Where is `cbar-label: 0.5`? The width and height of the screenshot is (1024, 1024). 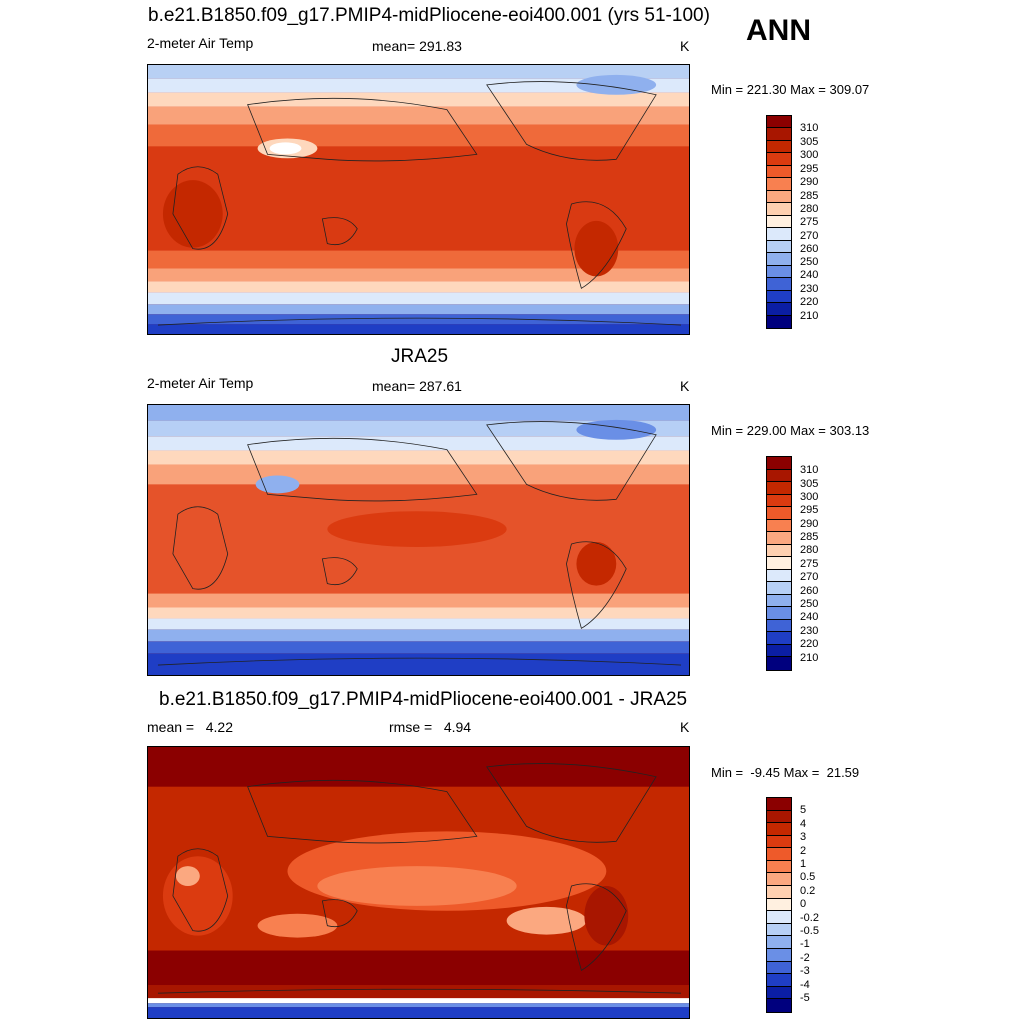
cbar-label: 0.5 is located at coordinates (808, 877).